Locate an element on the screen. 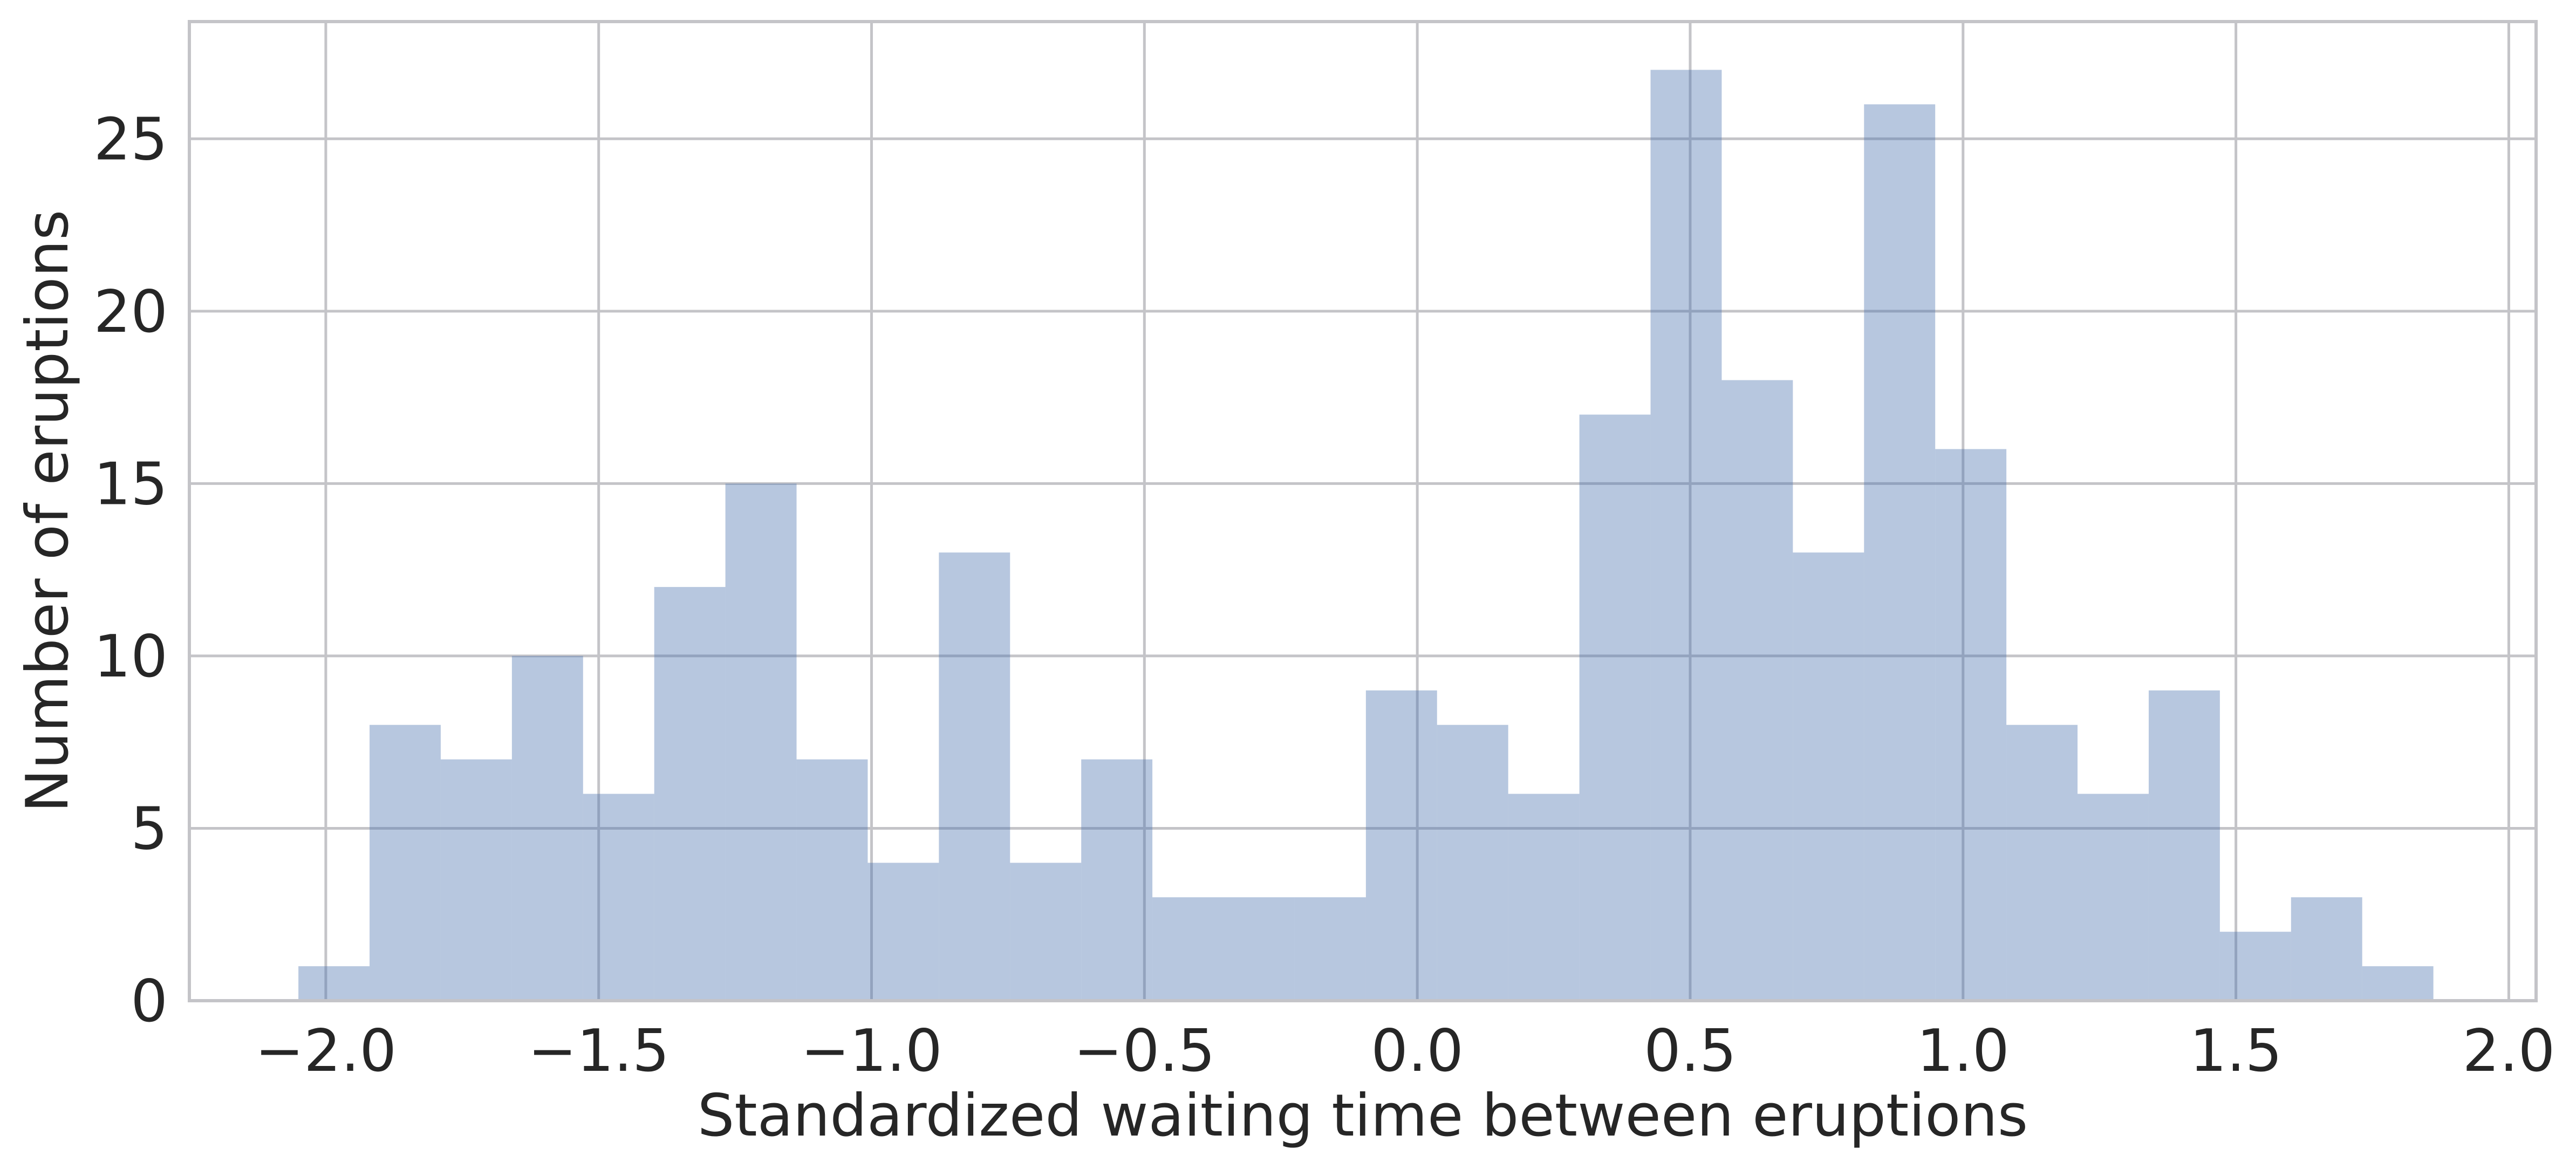  x-tick-labels: −2.0 −1.5 −1.0 −0.5 0.0 0.5 1.0 1.5 2.0 is located at coordinates (1405, 1051).